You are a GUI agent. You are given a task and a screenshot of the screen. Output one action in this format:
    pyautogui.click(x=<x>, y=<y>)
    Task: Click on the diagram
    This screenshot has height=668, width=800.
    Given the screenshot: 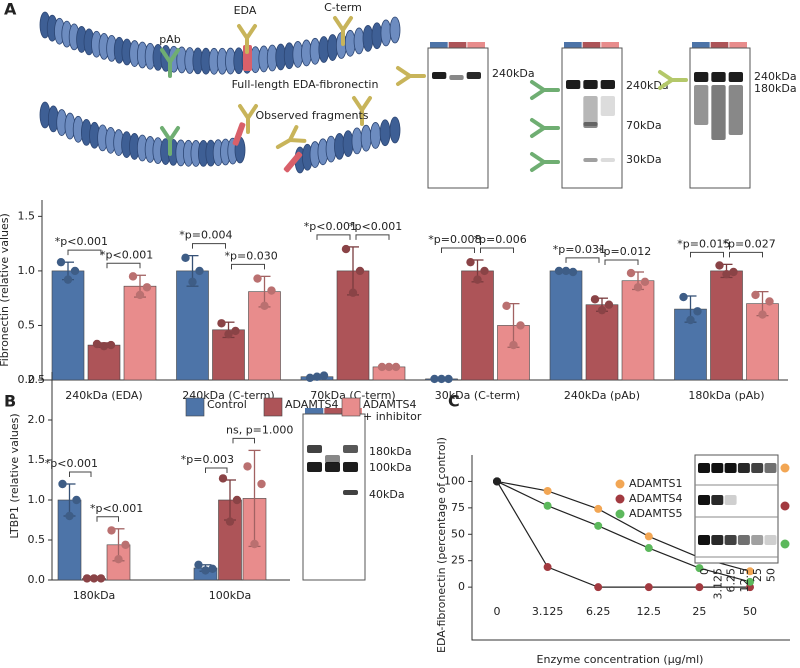 What is the action you would take?
    pyautogui.click(x=220, y=92)
    